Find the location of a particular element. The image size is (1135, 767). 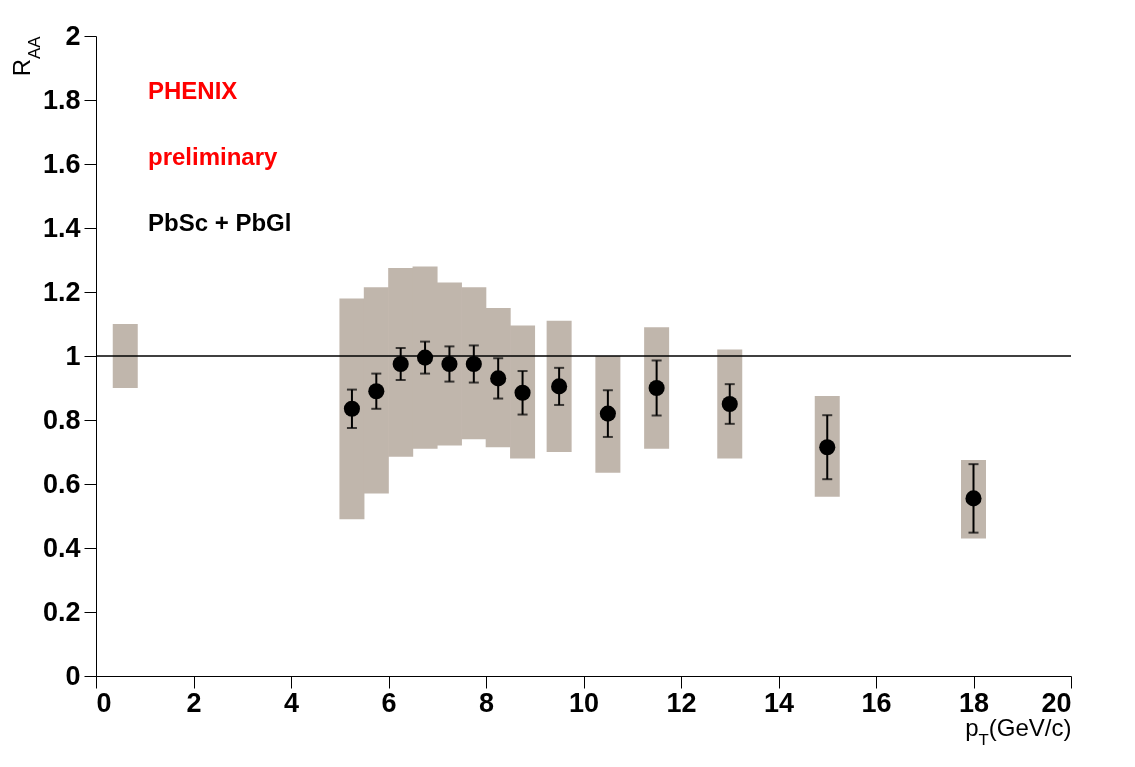

x-tick-label: 16 is located at coordinates (876, 702).